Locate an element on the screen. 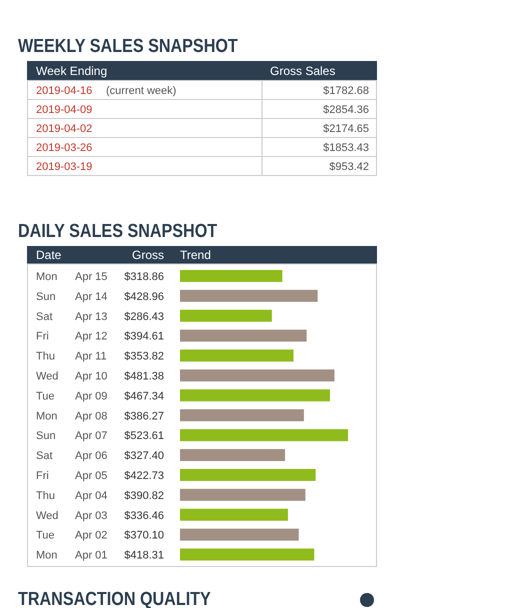 This screenshot has width=506, height=608. text: TRANSACTION QUALITY is located at coordinates (115, 598).